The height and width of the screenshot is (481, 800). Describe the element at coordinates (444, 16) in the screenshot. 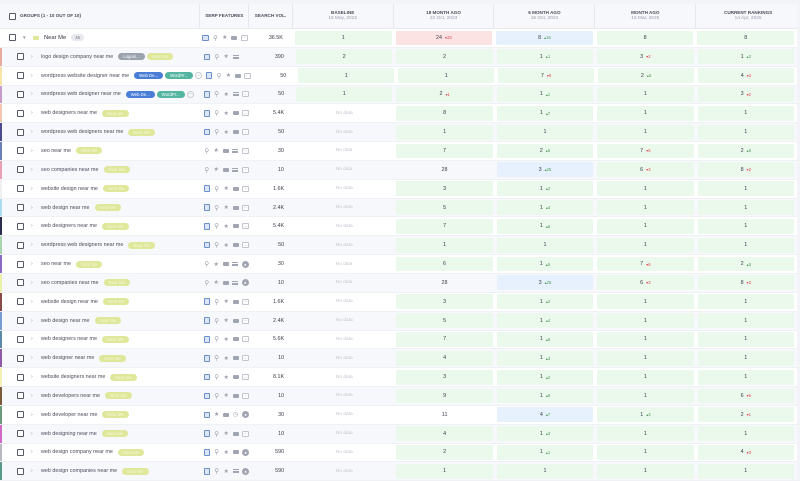

I see `18-month-ago-header: 18 MONTH AGO 22 Oct, 2023` at that location.